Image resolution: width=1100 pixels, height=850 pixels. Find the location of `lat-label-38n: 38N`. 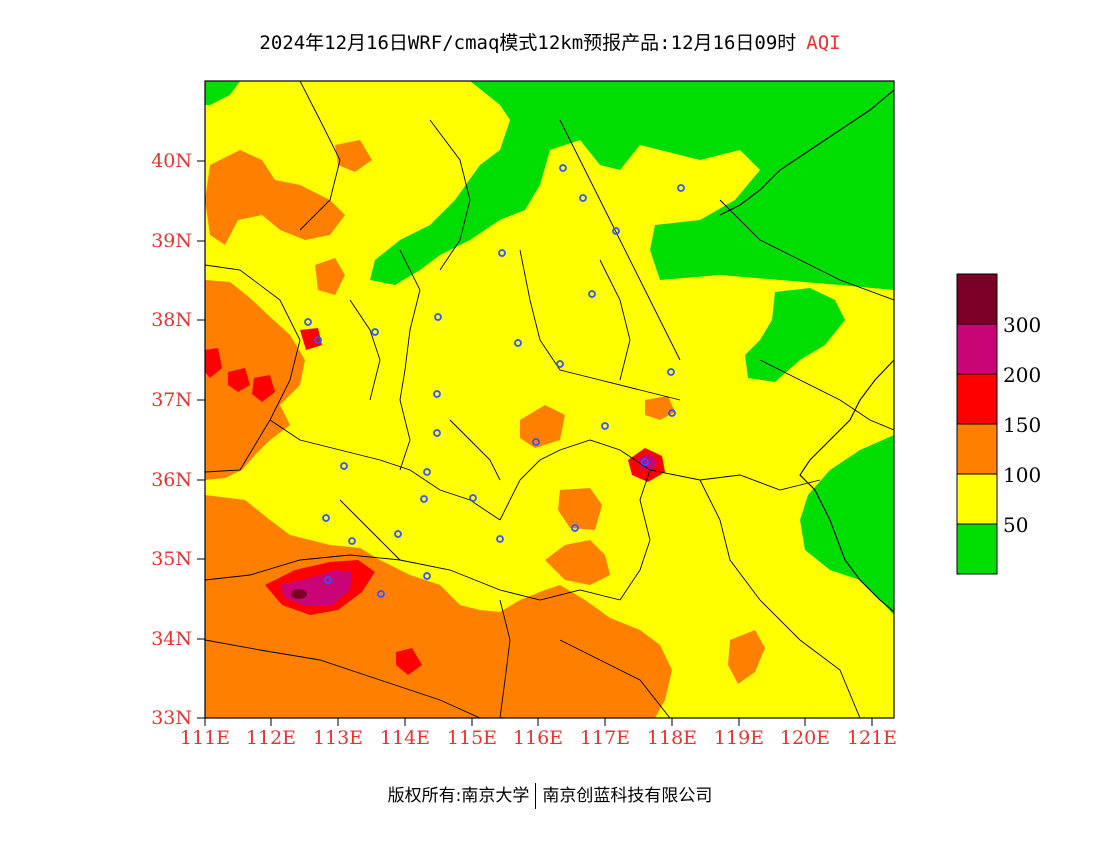

lat-label-38n: 38N is located at coordinates (171, 320).